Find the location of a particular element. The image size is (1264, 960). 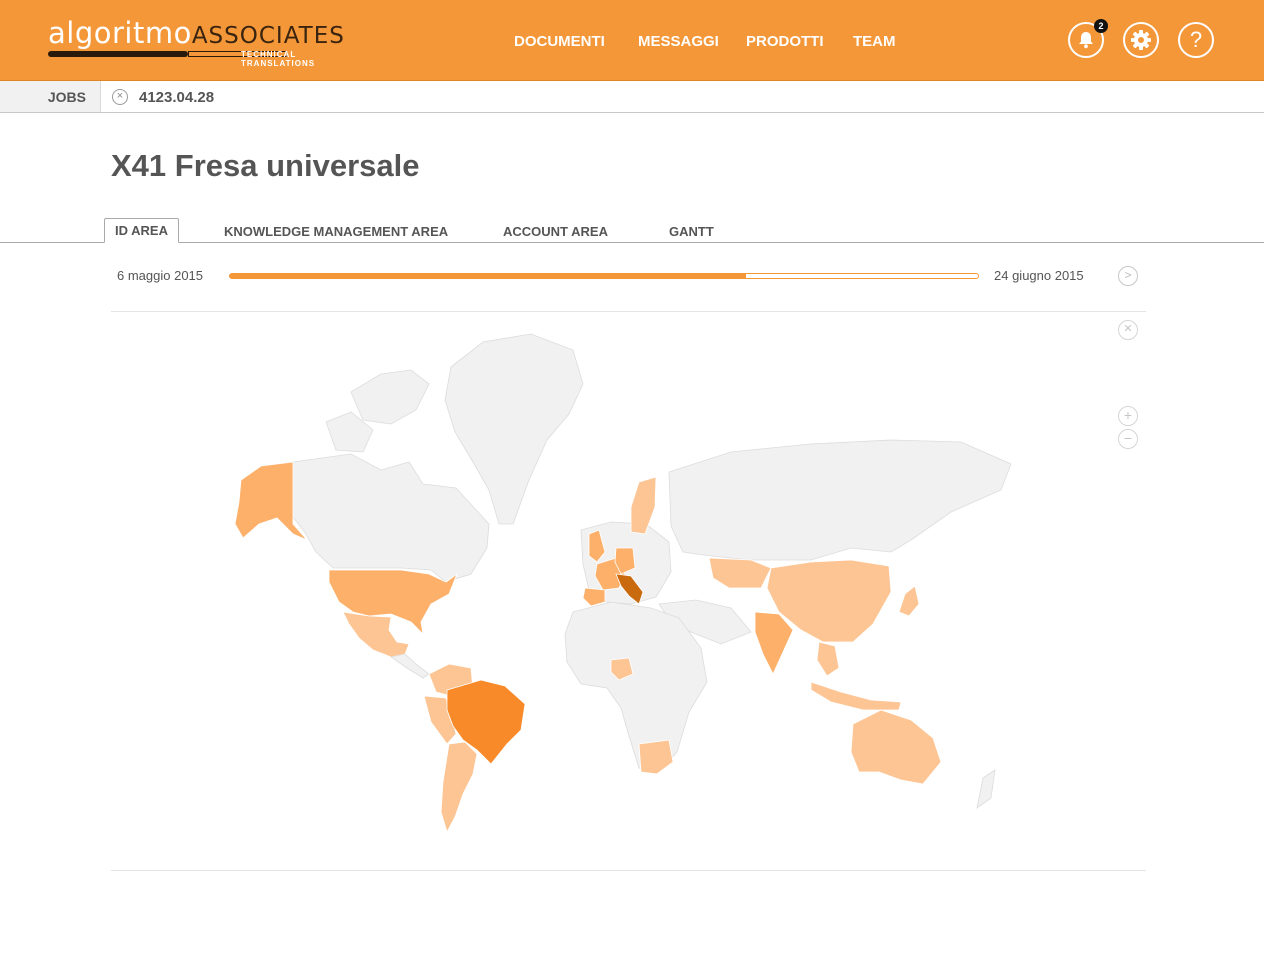

map-country-kazakhstan is located at coordinates (740, 573).